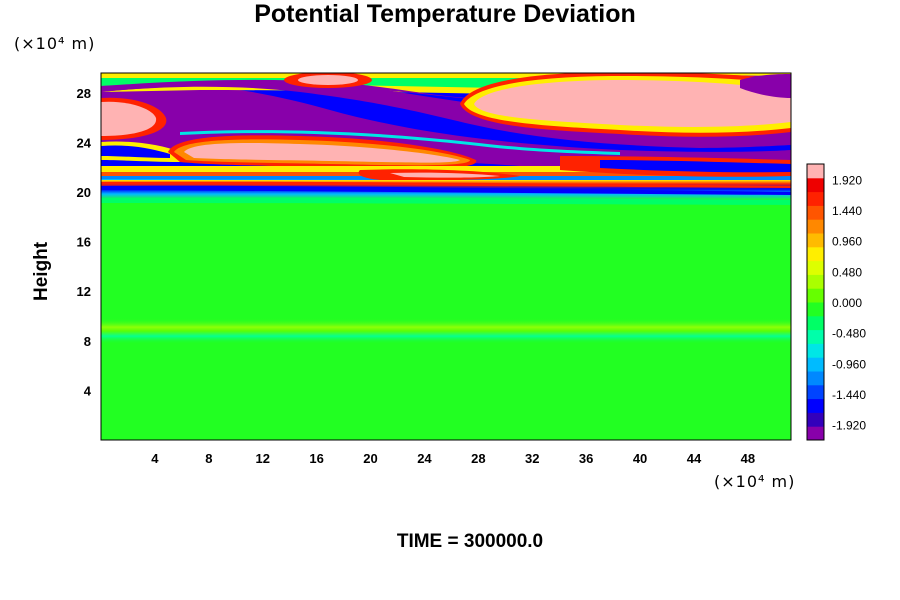  I want to click on field-warm-cell-upper, so click(632, 103).